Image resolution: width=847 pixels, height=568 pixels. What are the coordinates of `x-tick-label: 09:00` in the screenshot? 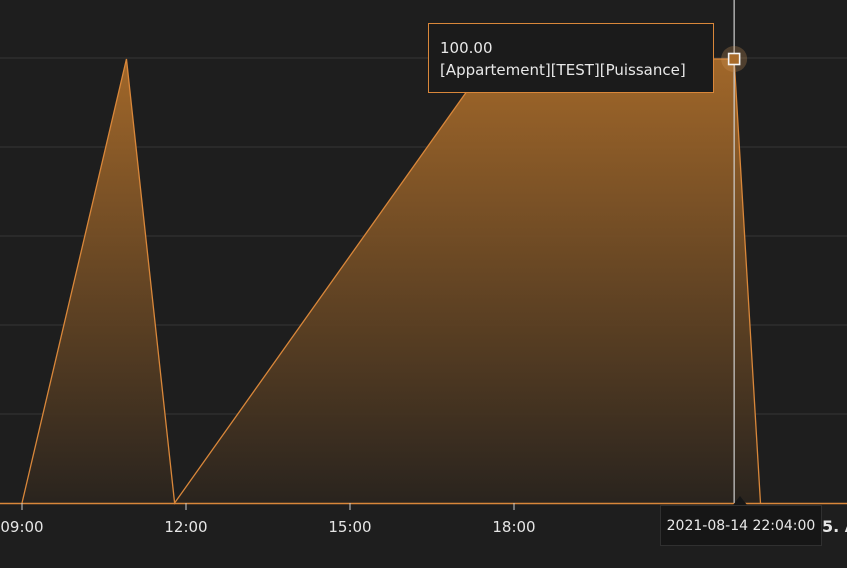 It's located at (21, 527).